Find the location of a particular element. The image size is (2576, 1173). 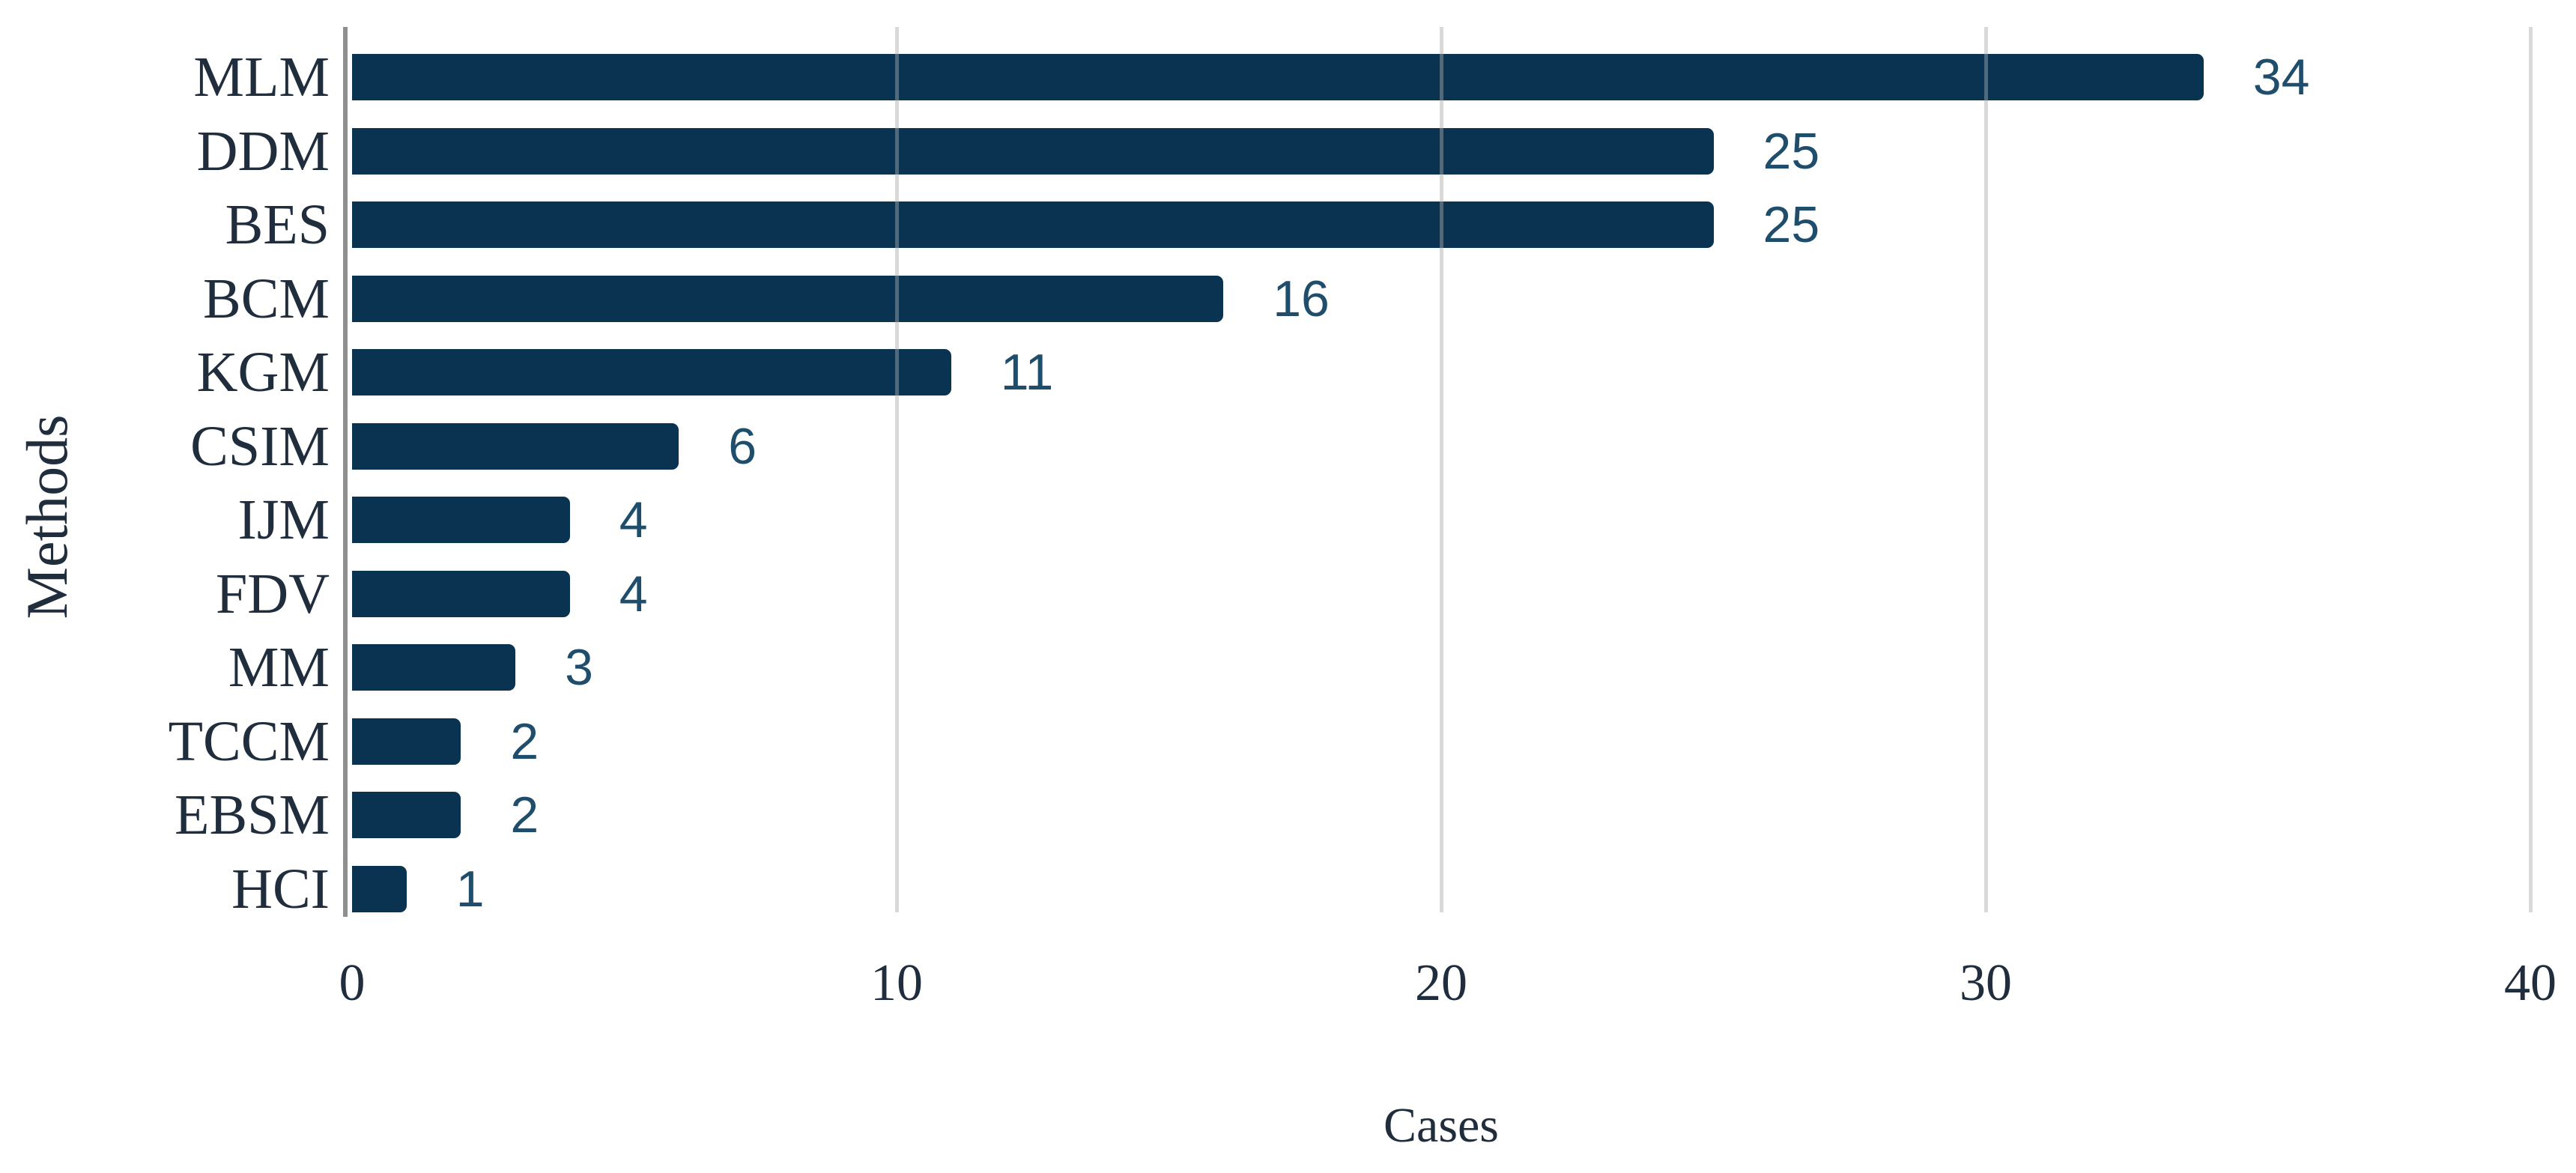

value-label: 16 is located at coordinates (1301, 298).